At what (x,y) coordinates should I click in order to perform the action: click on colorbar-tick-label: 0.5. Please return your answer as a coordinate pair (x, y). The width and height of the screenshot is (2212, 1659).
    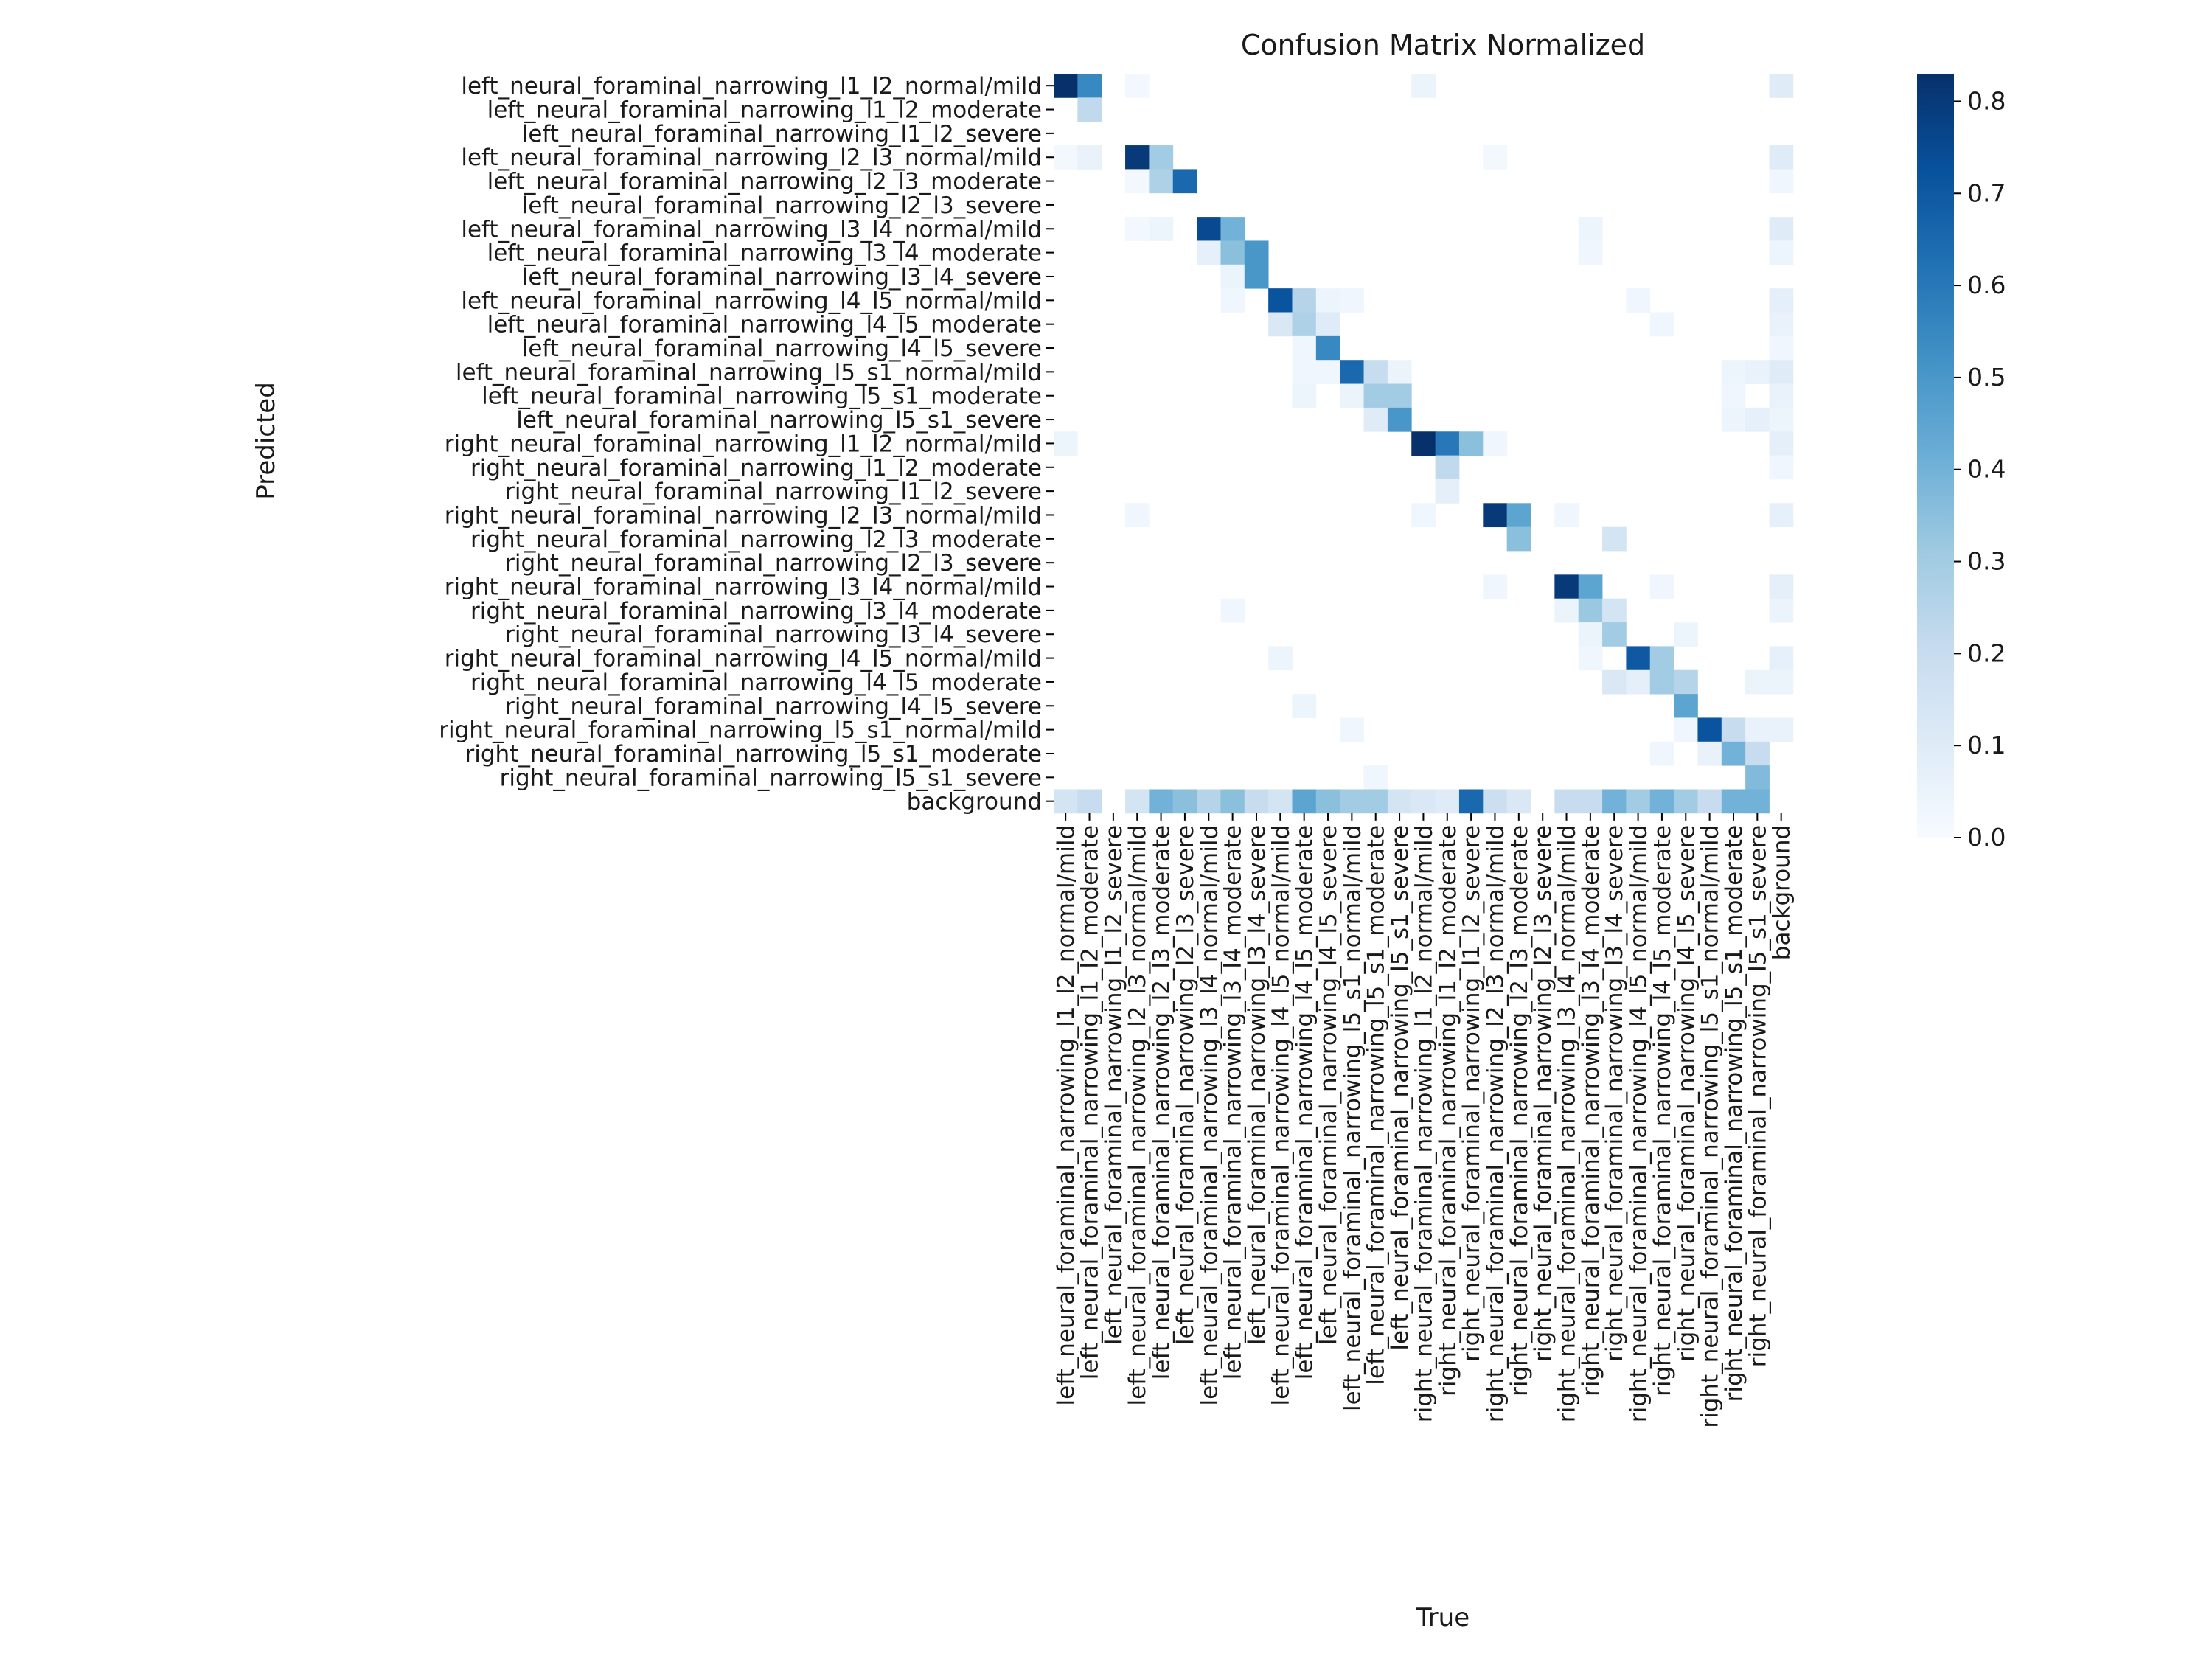
    Looking at the image, I should click on (1986, 377).